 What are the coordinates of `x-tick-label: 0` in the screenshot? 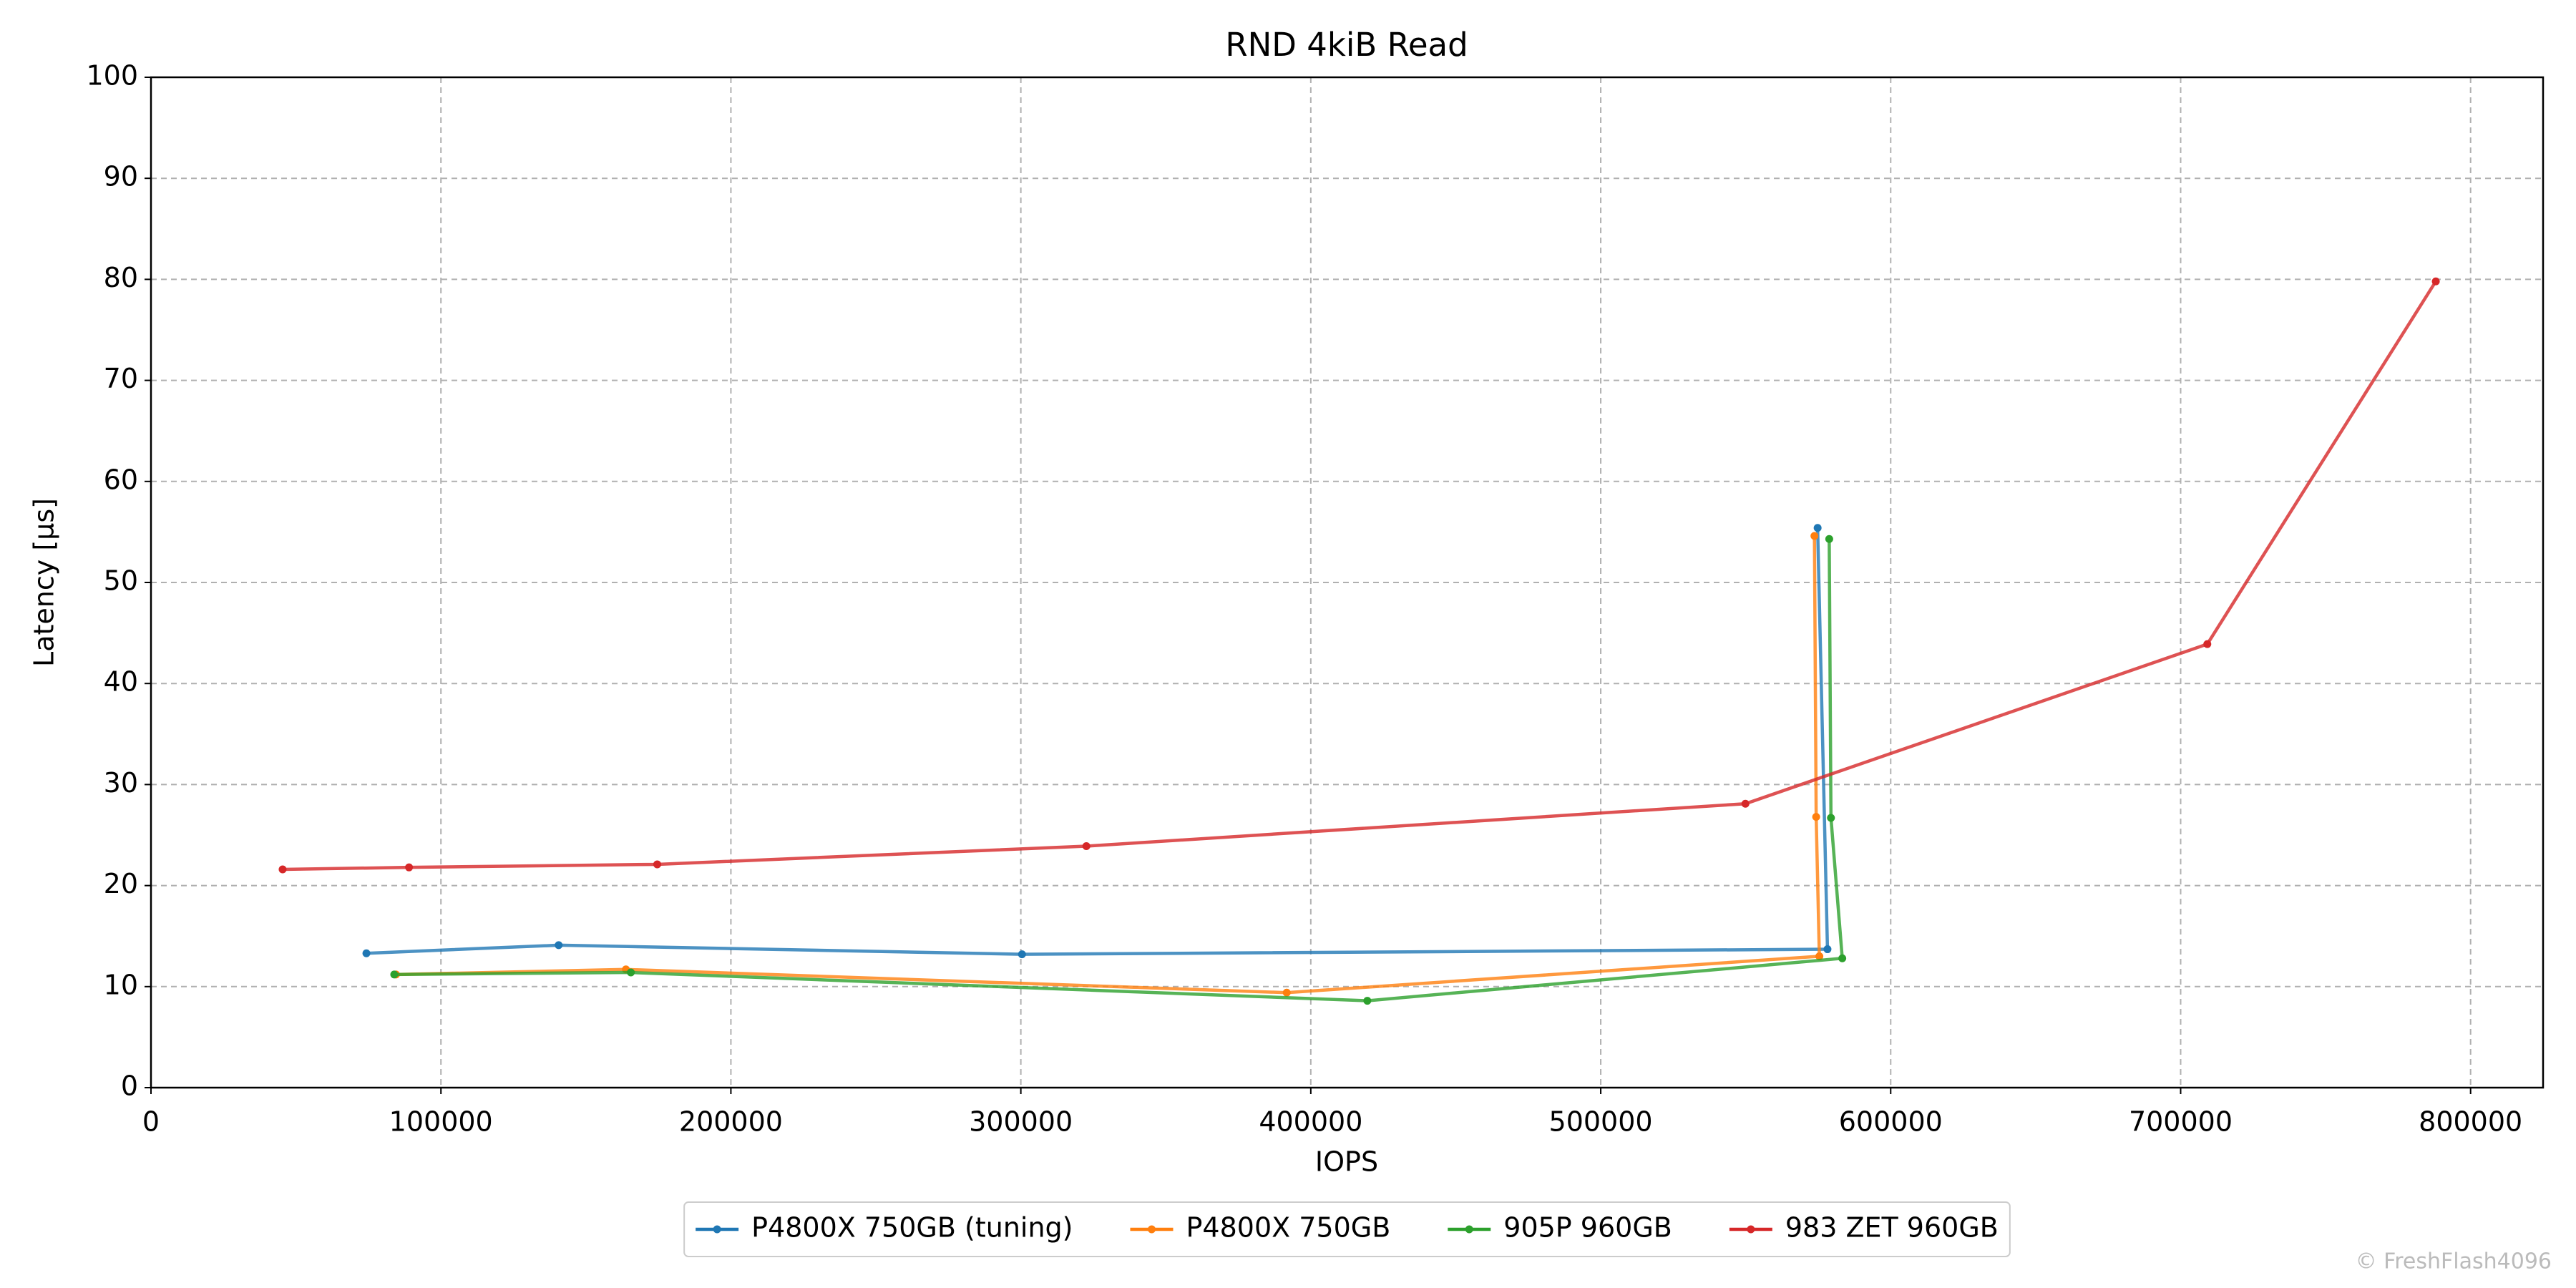 It's located at (151, 1122).